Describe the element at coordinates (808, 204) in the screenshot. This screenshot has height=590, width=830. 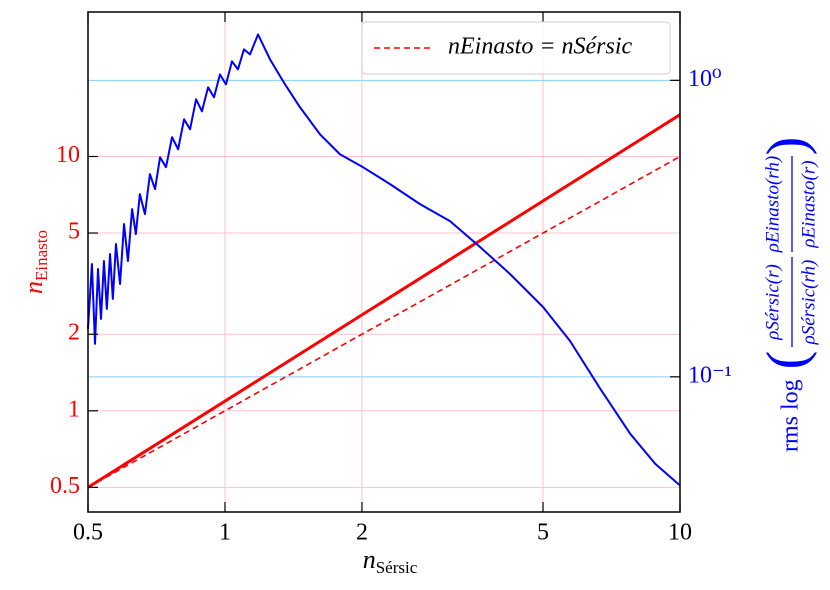
I see `fraction-denominator: ρEinasto(r)` at that location.